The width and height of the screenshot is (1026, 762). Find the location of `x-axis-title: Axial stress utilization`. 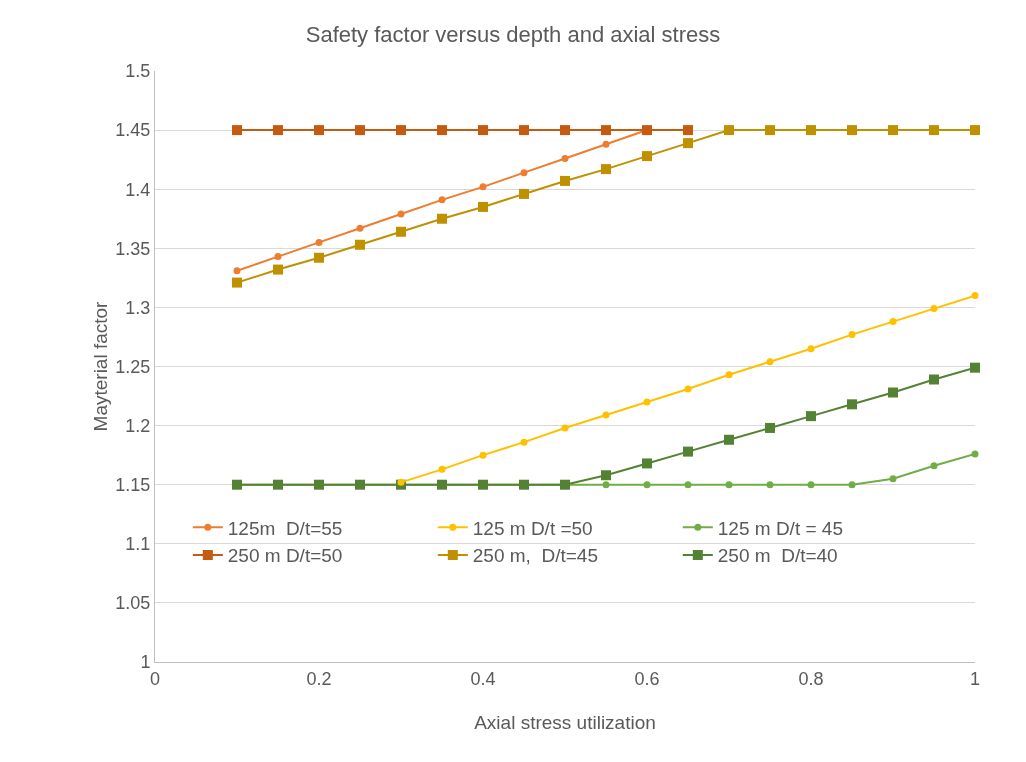

x-axis-title: Axial stress utilization is located at coordinates (565, 722).